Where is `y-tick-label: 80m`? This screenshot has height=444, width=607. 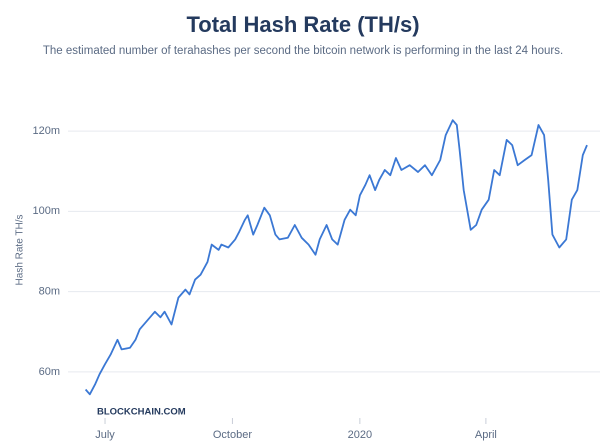 y-tick-label: 80m is located at coordinates (49, 292).